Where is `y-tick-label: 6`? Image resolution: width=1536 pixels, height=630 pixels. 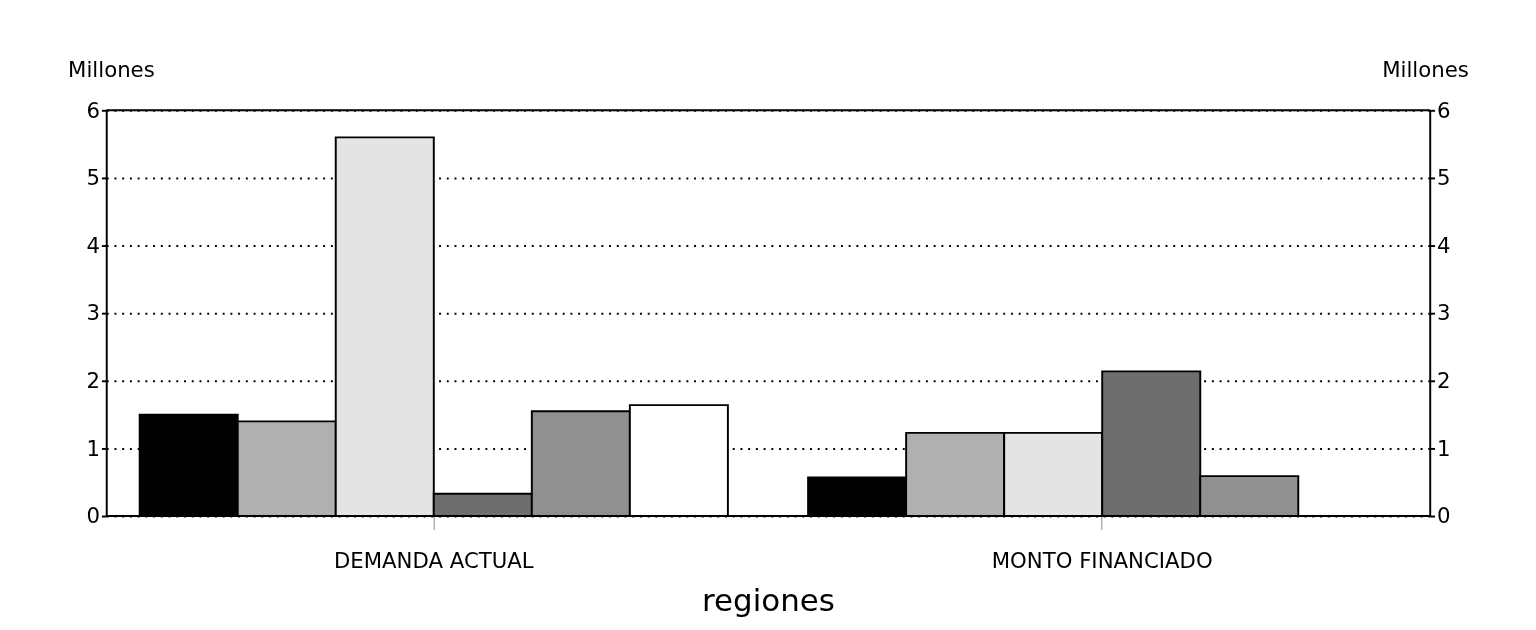 y-tick-label: 6 is located at coordinates (93, 110).